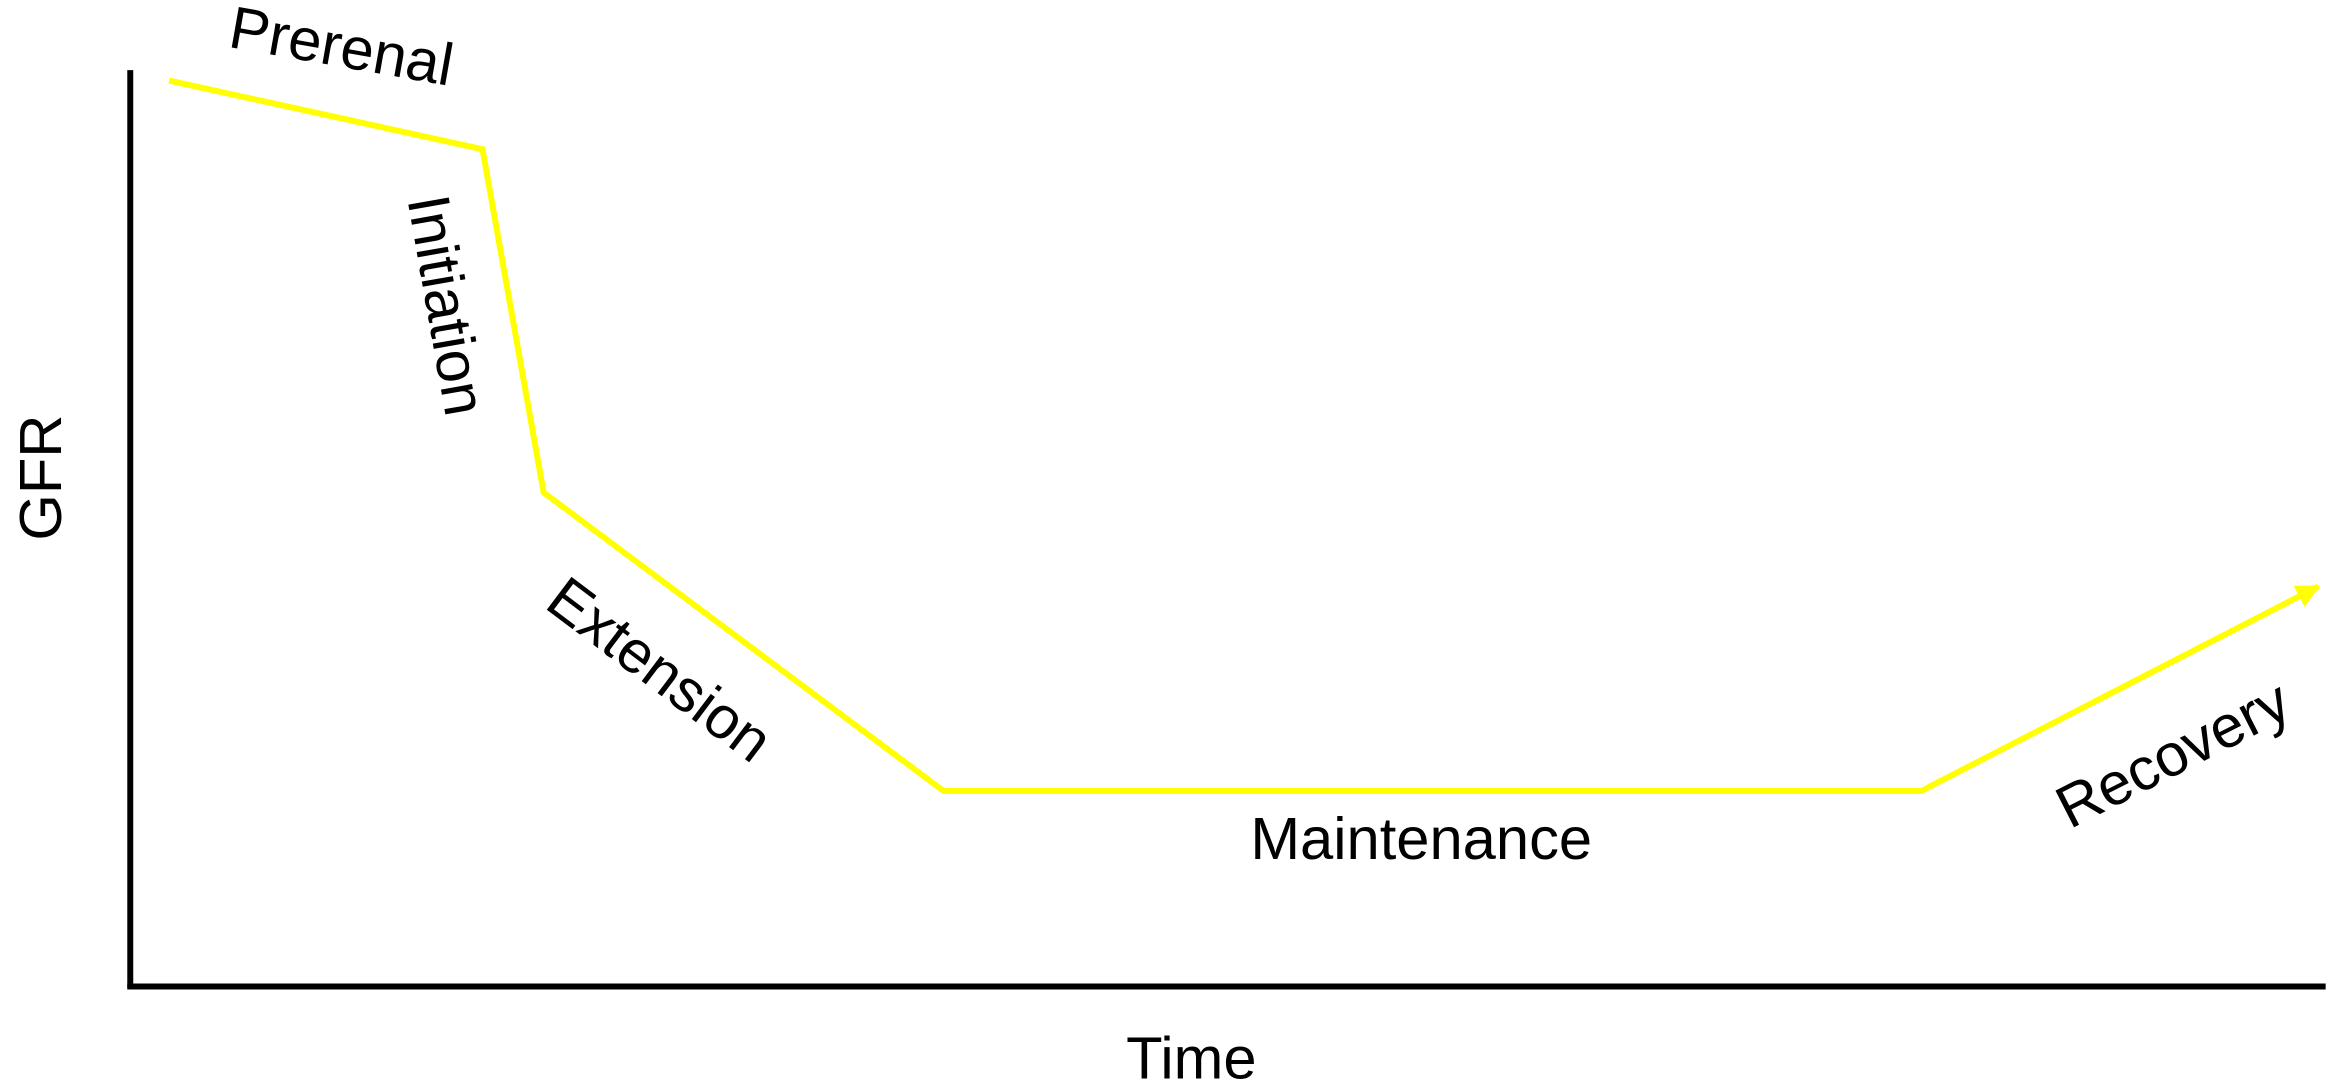 This screenshot has width=2341, height=1088. Describe the element at coordinates (1421, 838) in the screenshot. I see `phase-label: Maintenance` at that location.